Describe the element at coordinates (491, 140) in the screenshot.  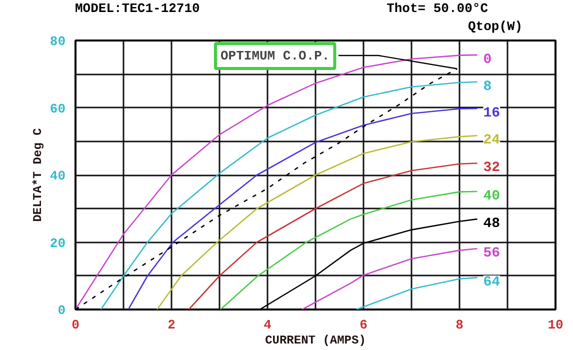
I see `series-label: 24` at that location.